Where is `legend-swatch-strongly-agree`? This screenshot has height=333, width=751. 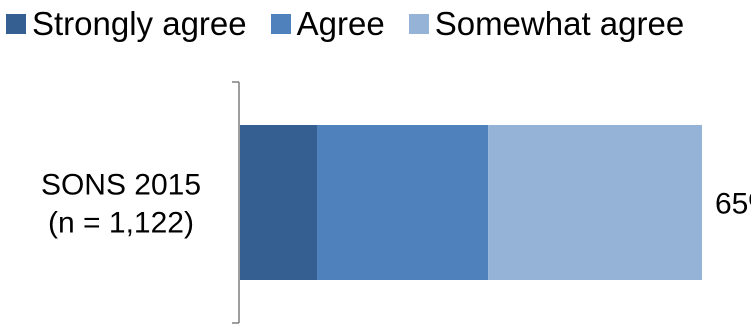 legend-swatch-strongly-agree is located at coordinates (16, 24).